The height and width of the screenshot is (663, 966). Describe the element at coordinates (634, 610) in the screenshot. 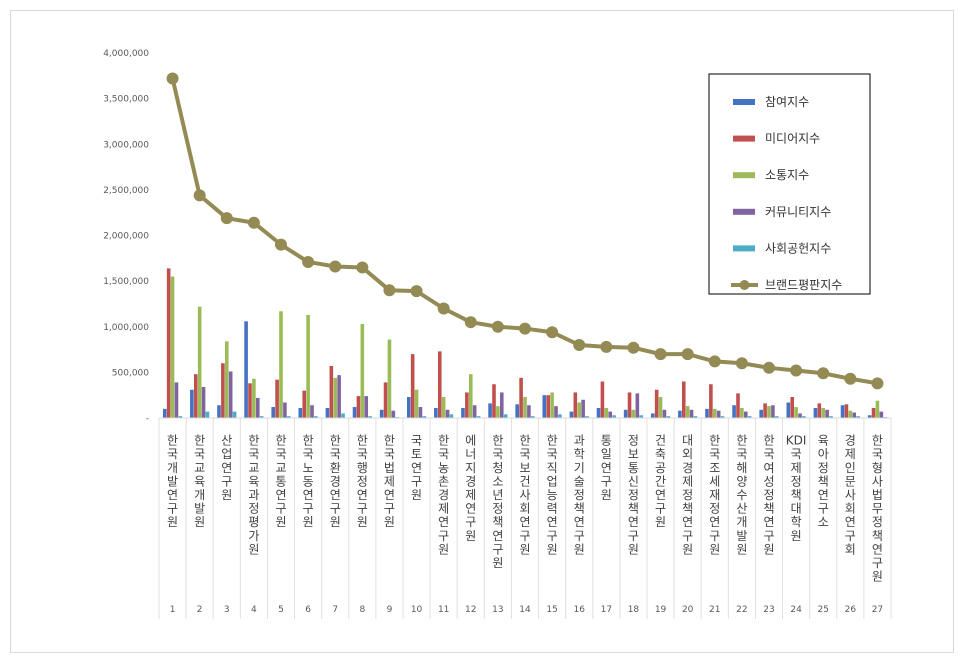

I see `x-index-label: 18` at that location.